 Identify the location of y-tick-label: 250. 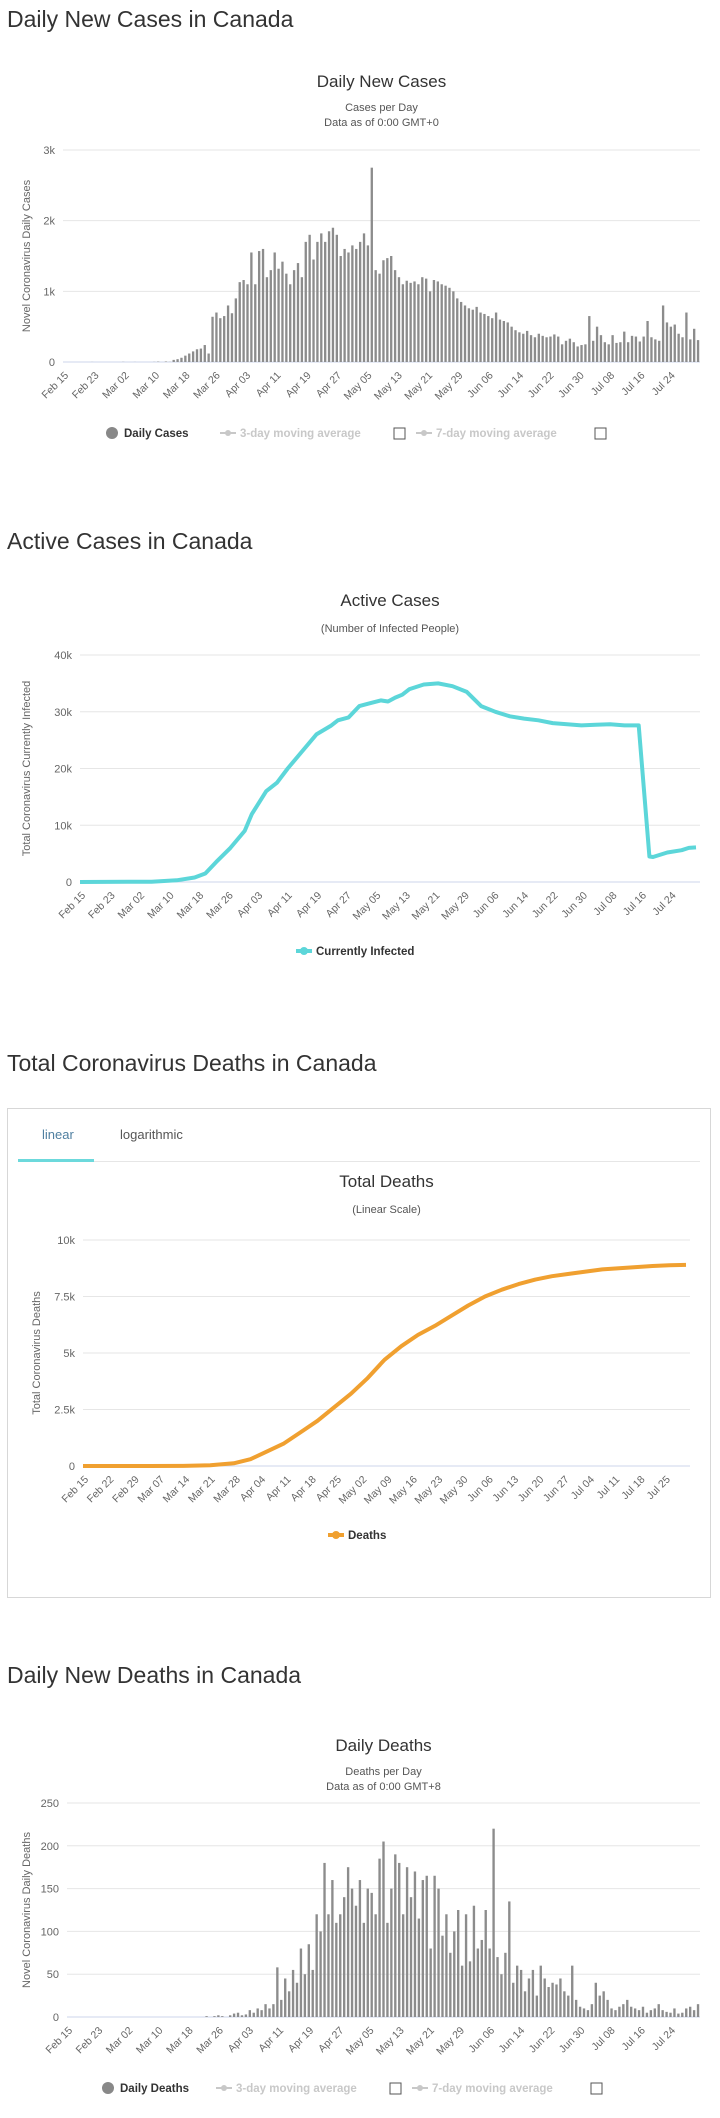
(50, 1804).